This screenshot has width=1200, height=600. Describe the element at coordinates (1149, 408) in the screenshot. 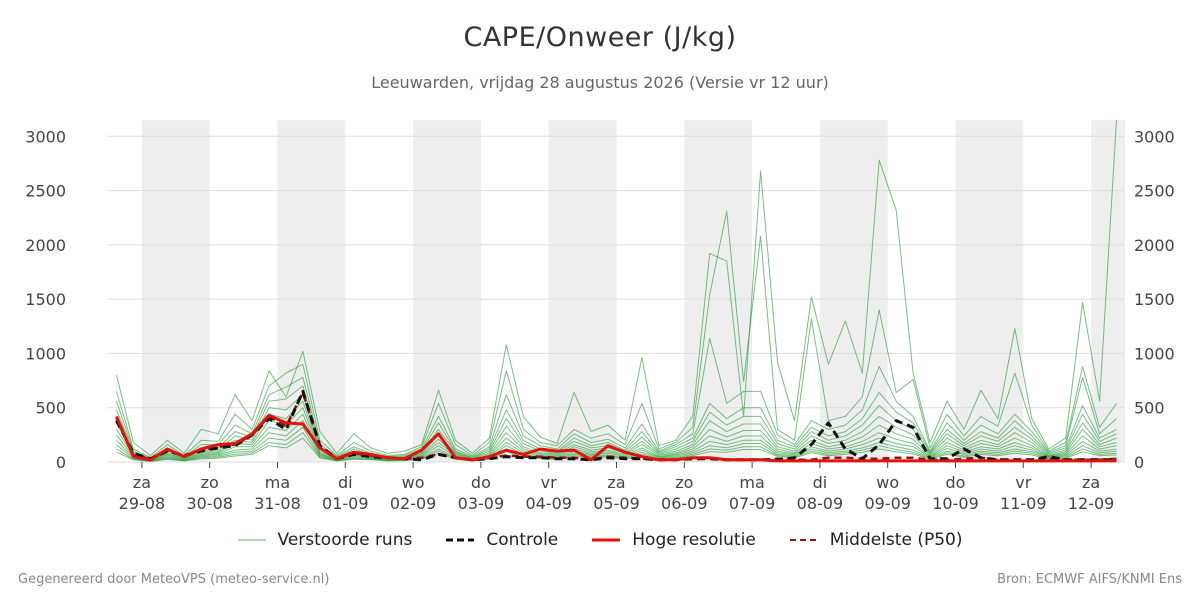

I see `y-tick-label-right: 500` at that location.